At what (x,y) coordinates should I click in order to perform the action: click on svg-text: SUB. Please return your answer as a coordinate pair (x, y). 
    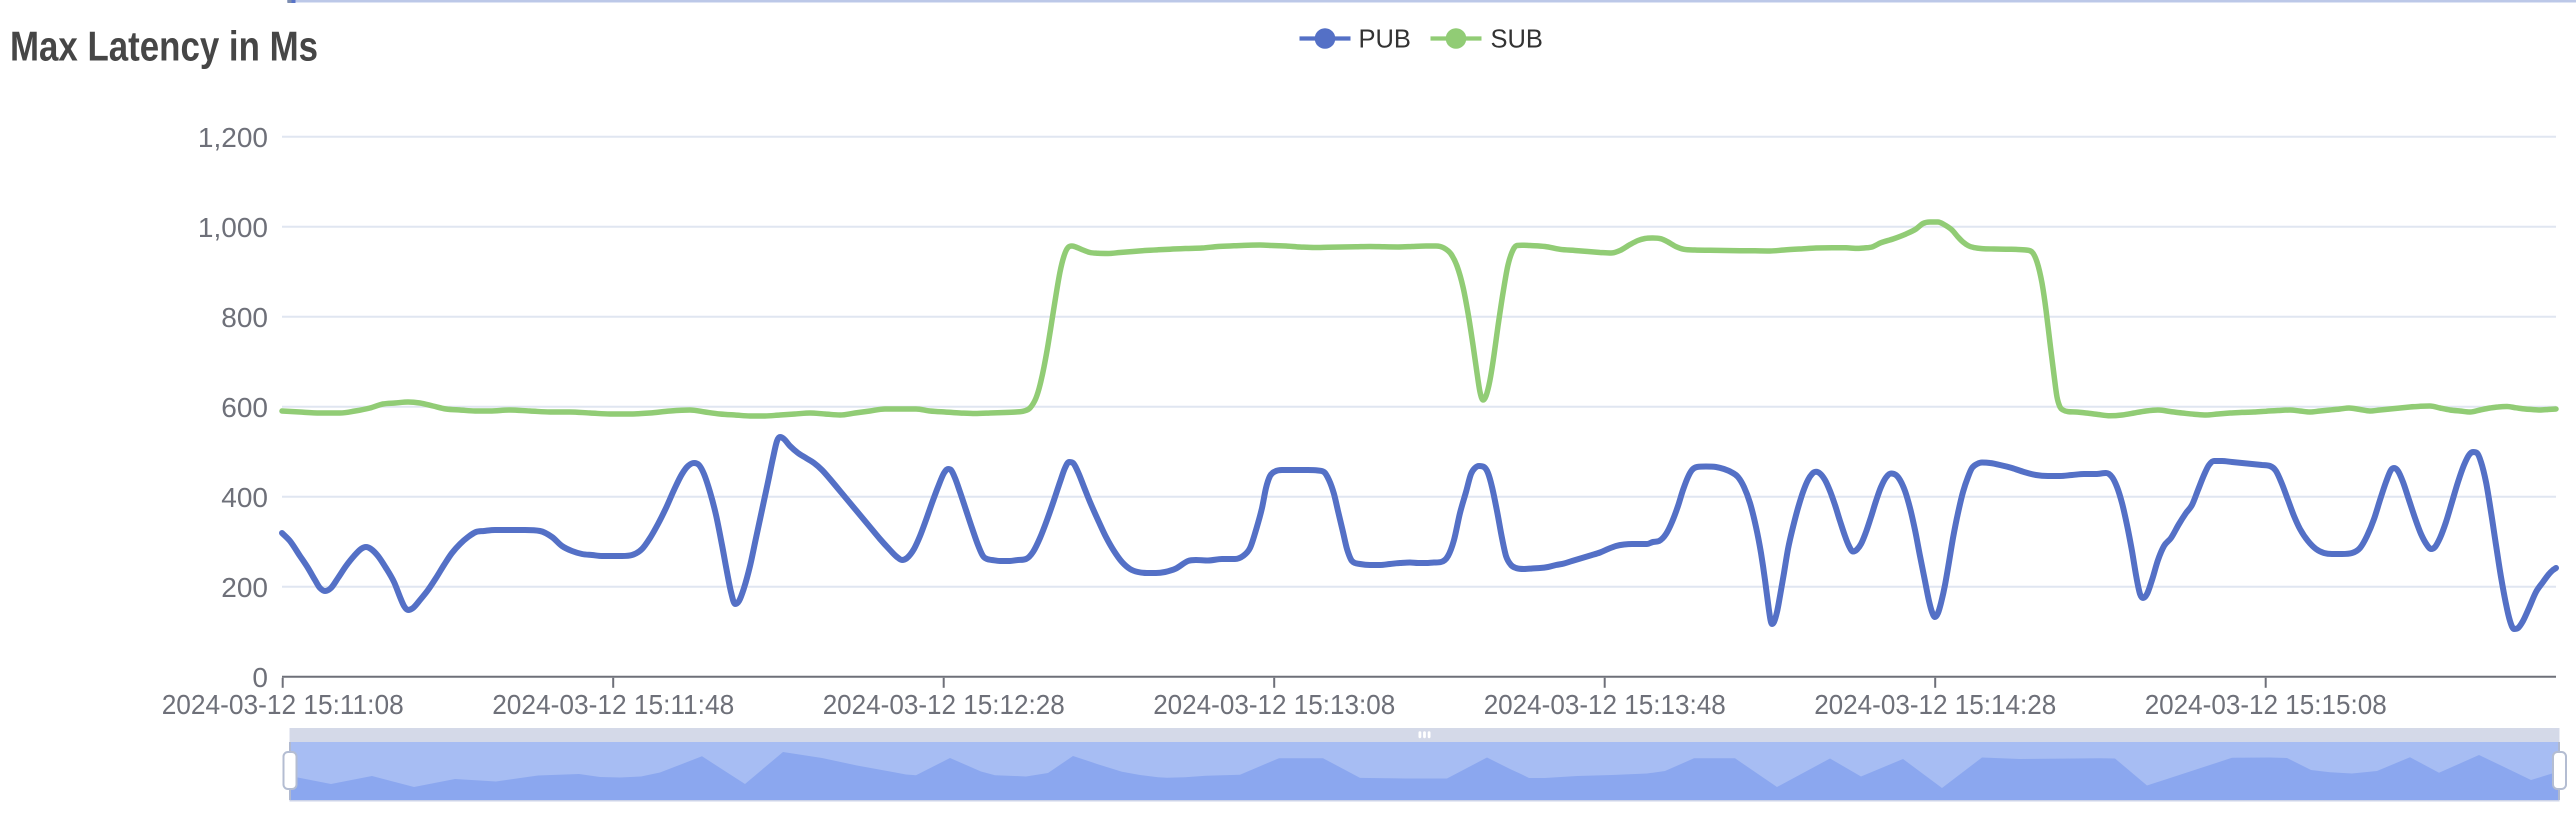
    Looking at the image, I should click on (1517, 40).